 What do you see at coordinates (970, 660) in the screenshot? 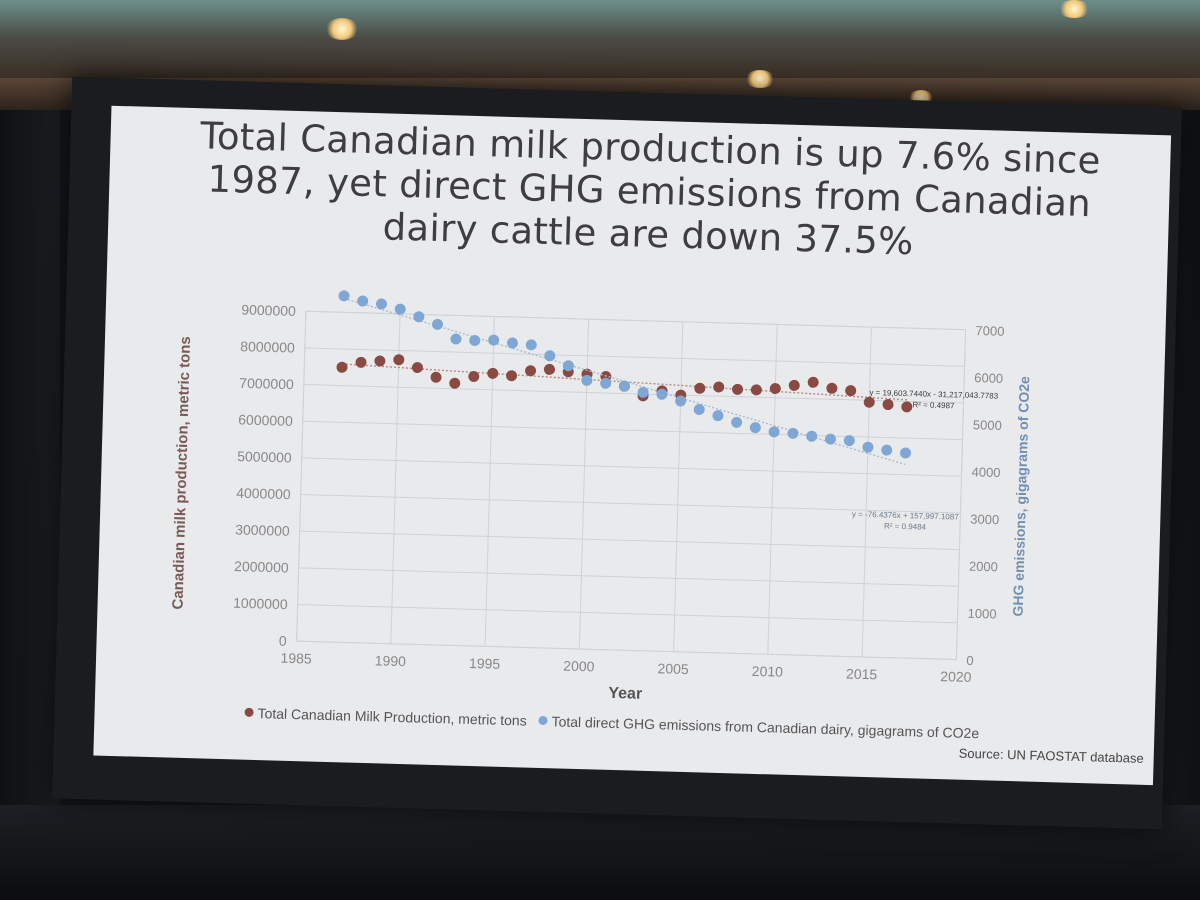
I see `y-right-tick-label: 0` at bounding box center [970, 660].